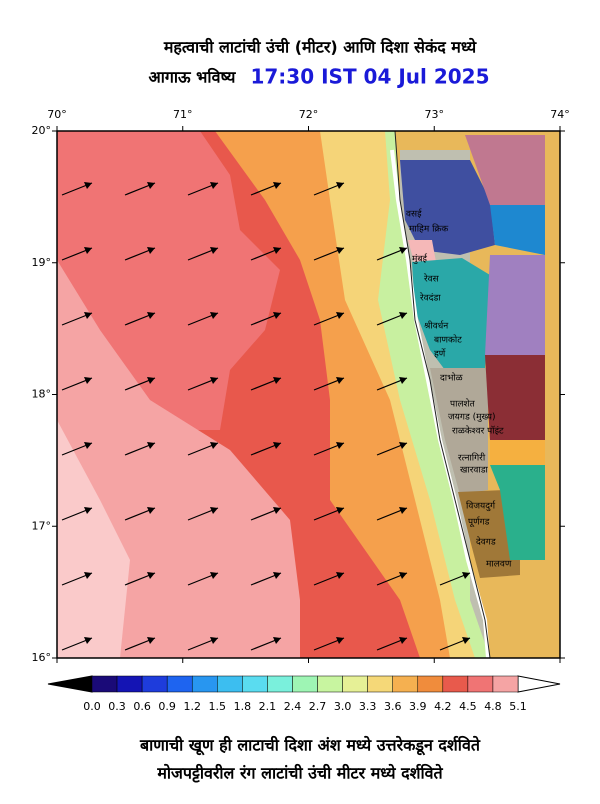 The width and height of the screenshot is (600, 804). What do you see at coordinates (560, 114) in the screenshot?
I see `lon-label: 74°` at bounding box center [560, 114].